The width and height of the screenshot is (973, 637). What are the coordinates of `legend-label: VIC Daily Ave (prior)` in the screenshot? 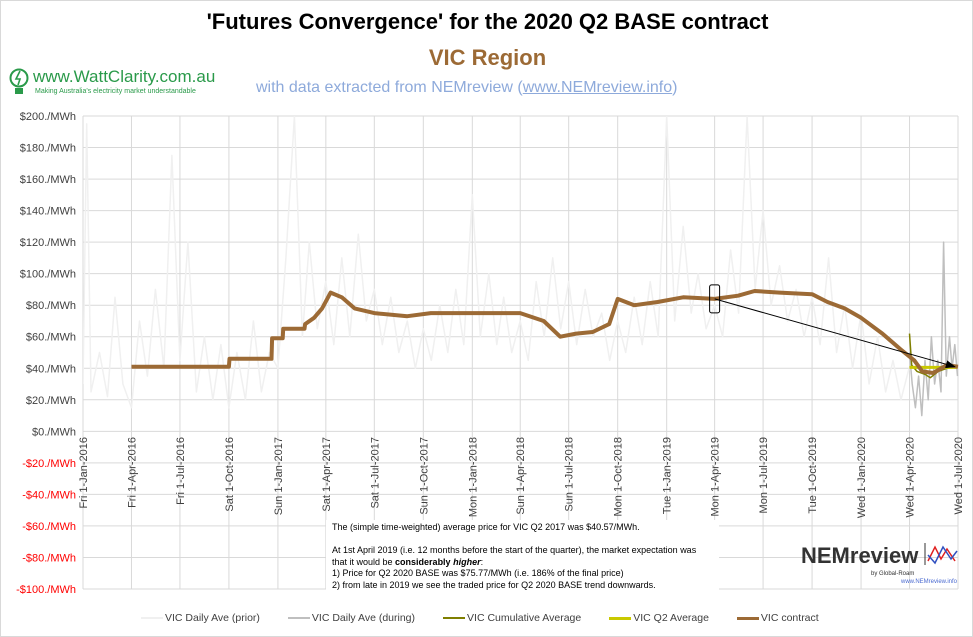 It's located at (212, 618).